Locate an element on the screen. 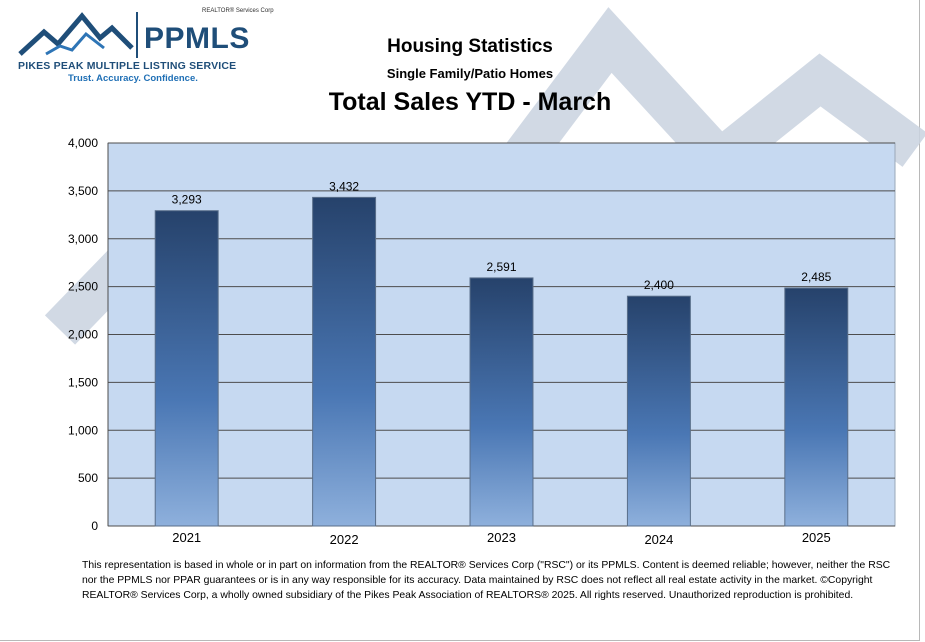 The image size is (925, 642). y-tick-label: 3,500 is located at coordinates (83, 191).